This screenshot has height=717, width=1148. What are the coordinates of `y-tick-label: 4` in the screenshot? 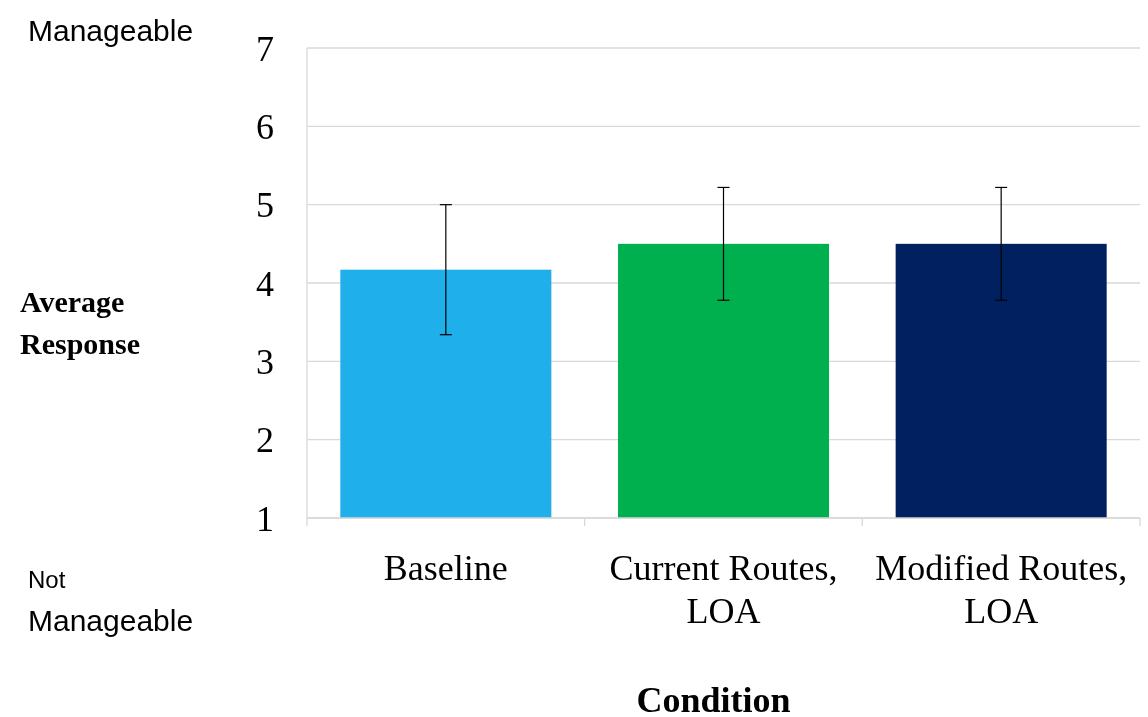 It's located at (265, 283).